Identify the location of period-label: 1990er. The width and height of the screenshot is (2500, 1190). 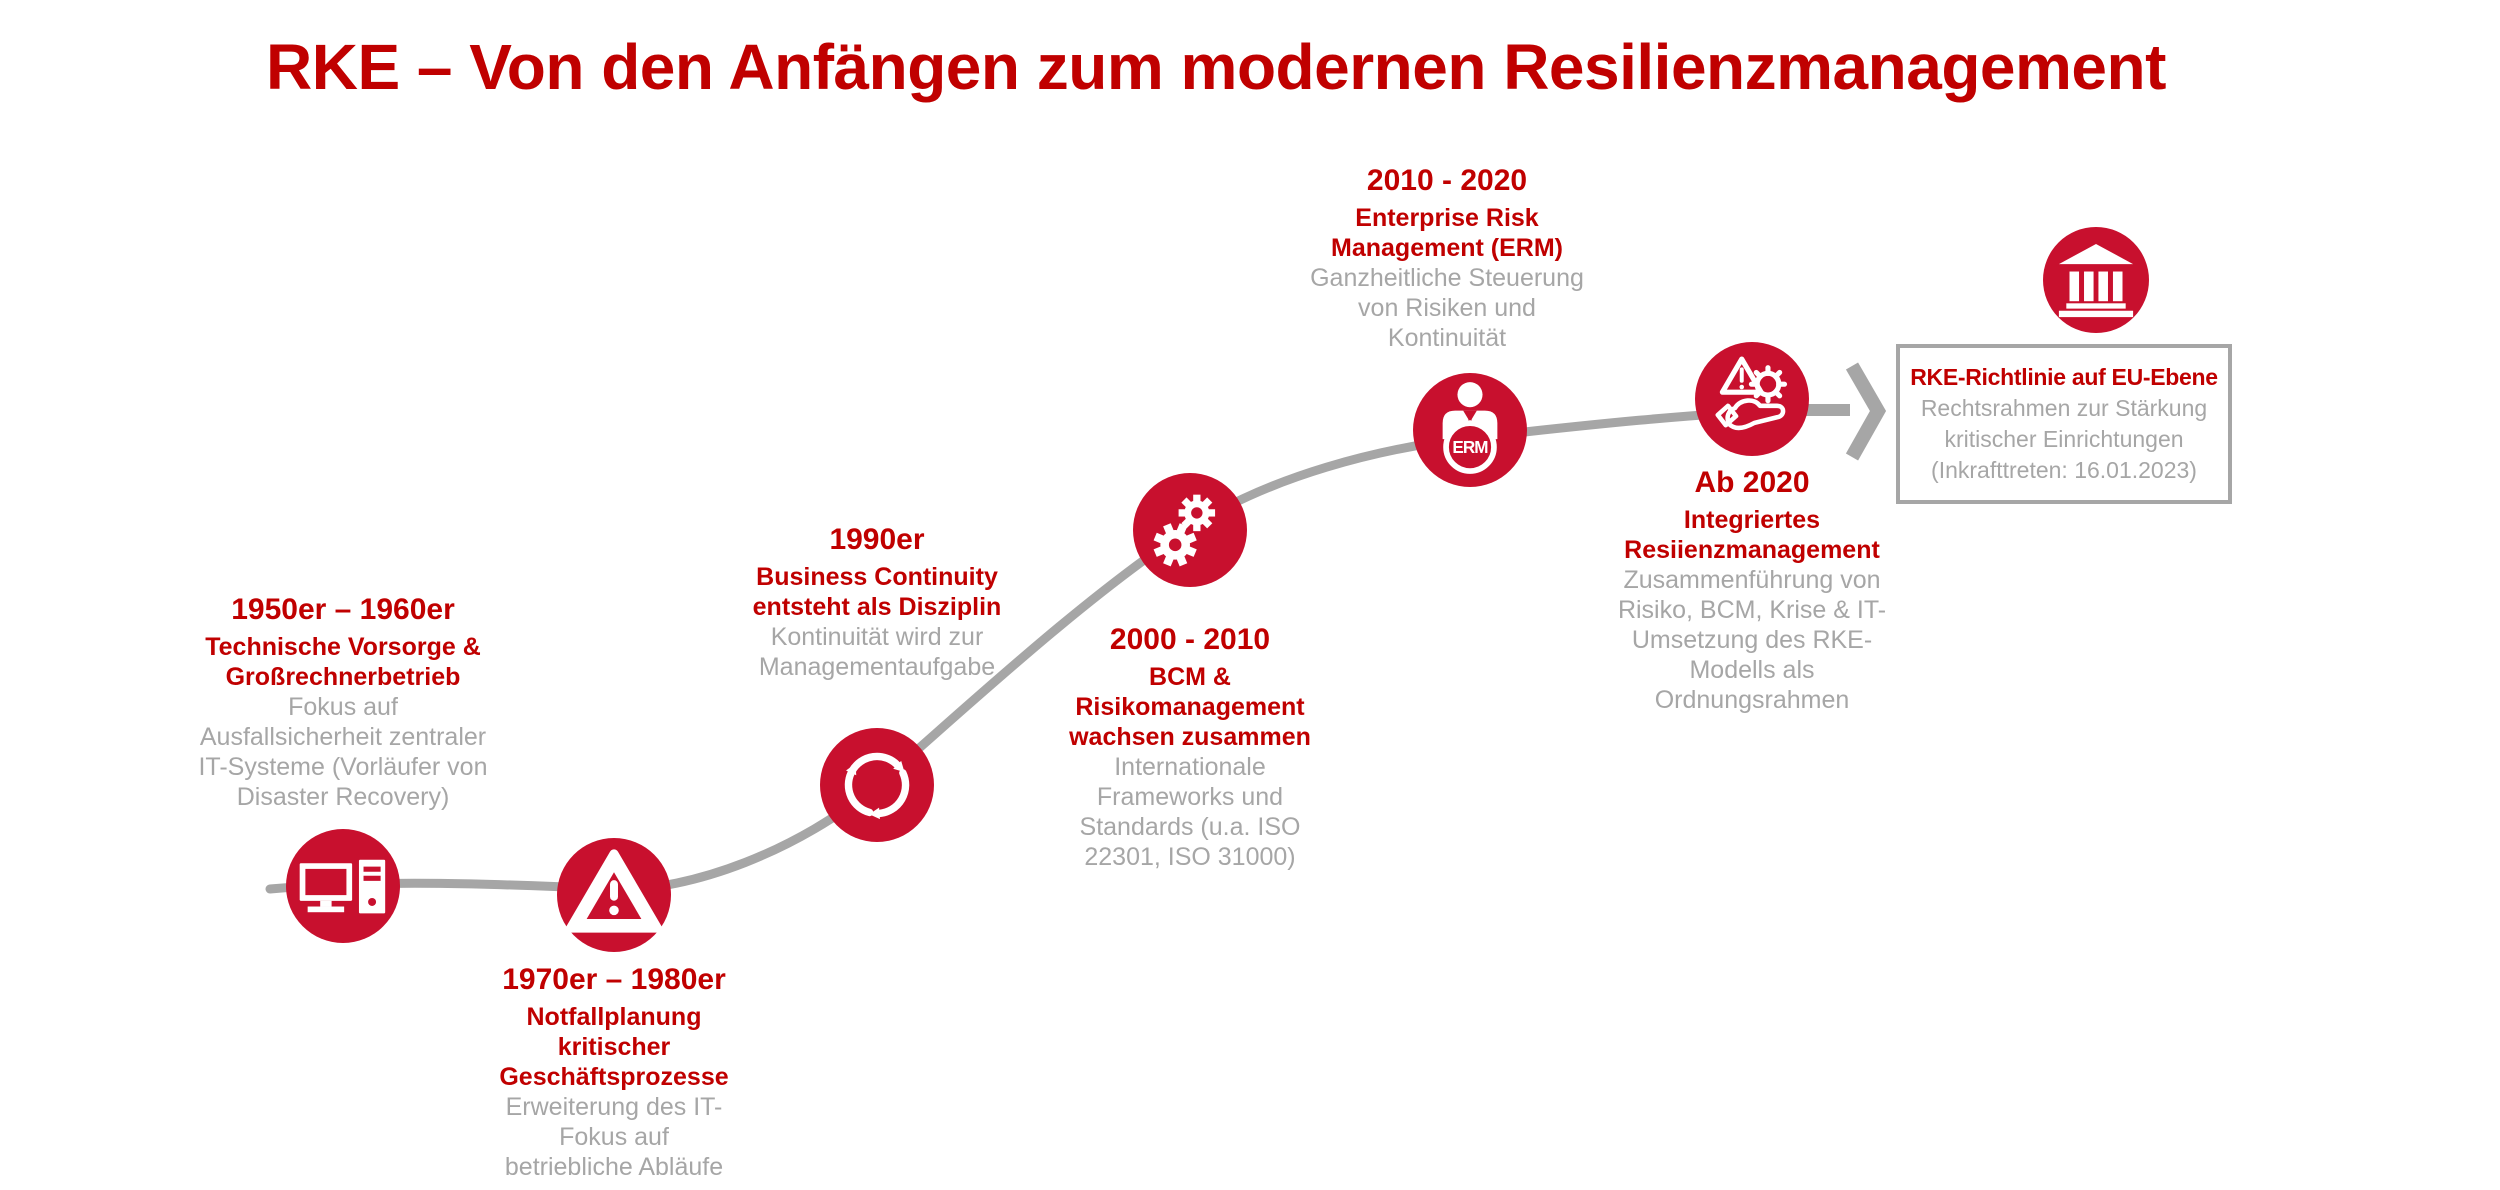
(877, 539).